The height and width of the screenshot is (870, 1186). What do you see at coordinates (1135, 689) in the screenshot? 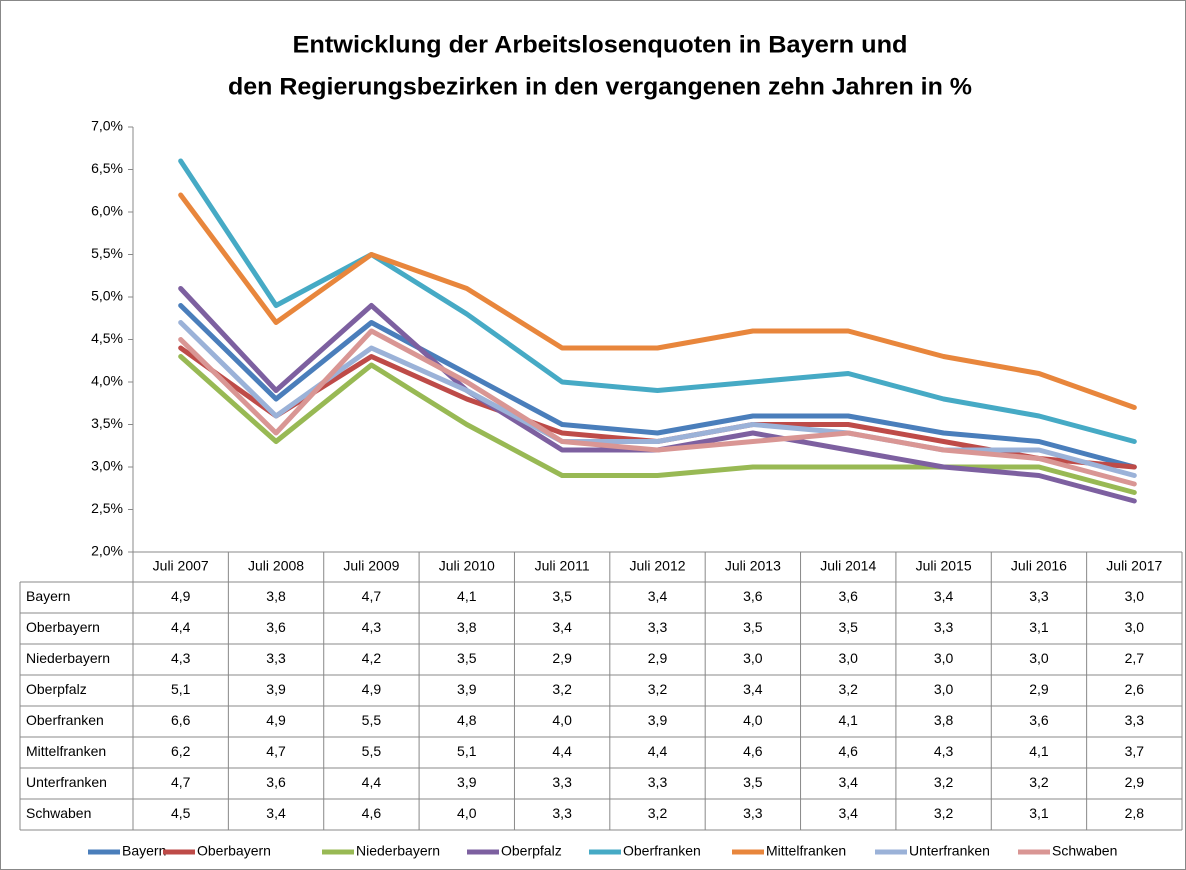
I see `table-value: 2,6` at bounding box center [1135, 689].